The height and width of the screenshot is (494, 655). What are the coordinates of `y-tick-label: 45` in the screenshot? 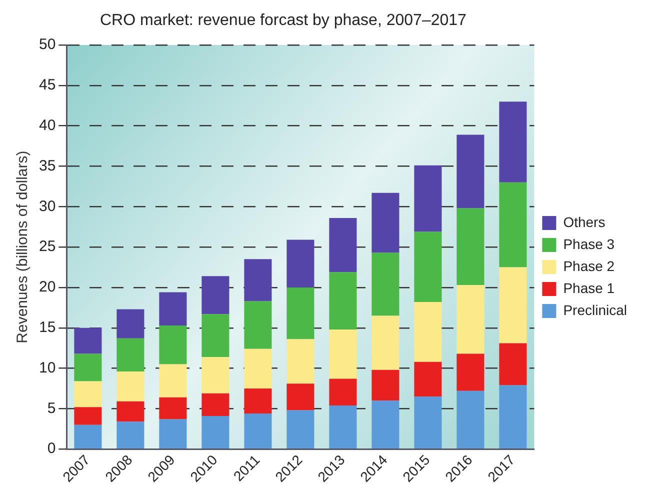 It's located at (47, 85).